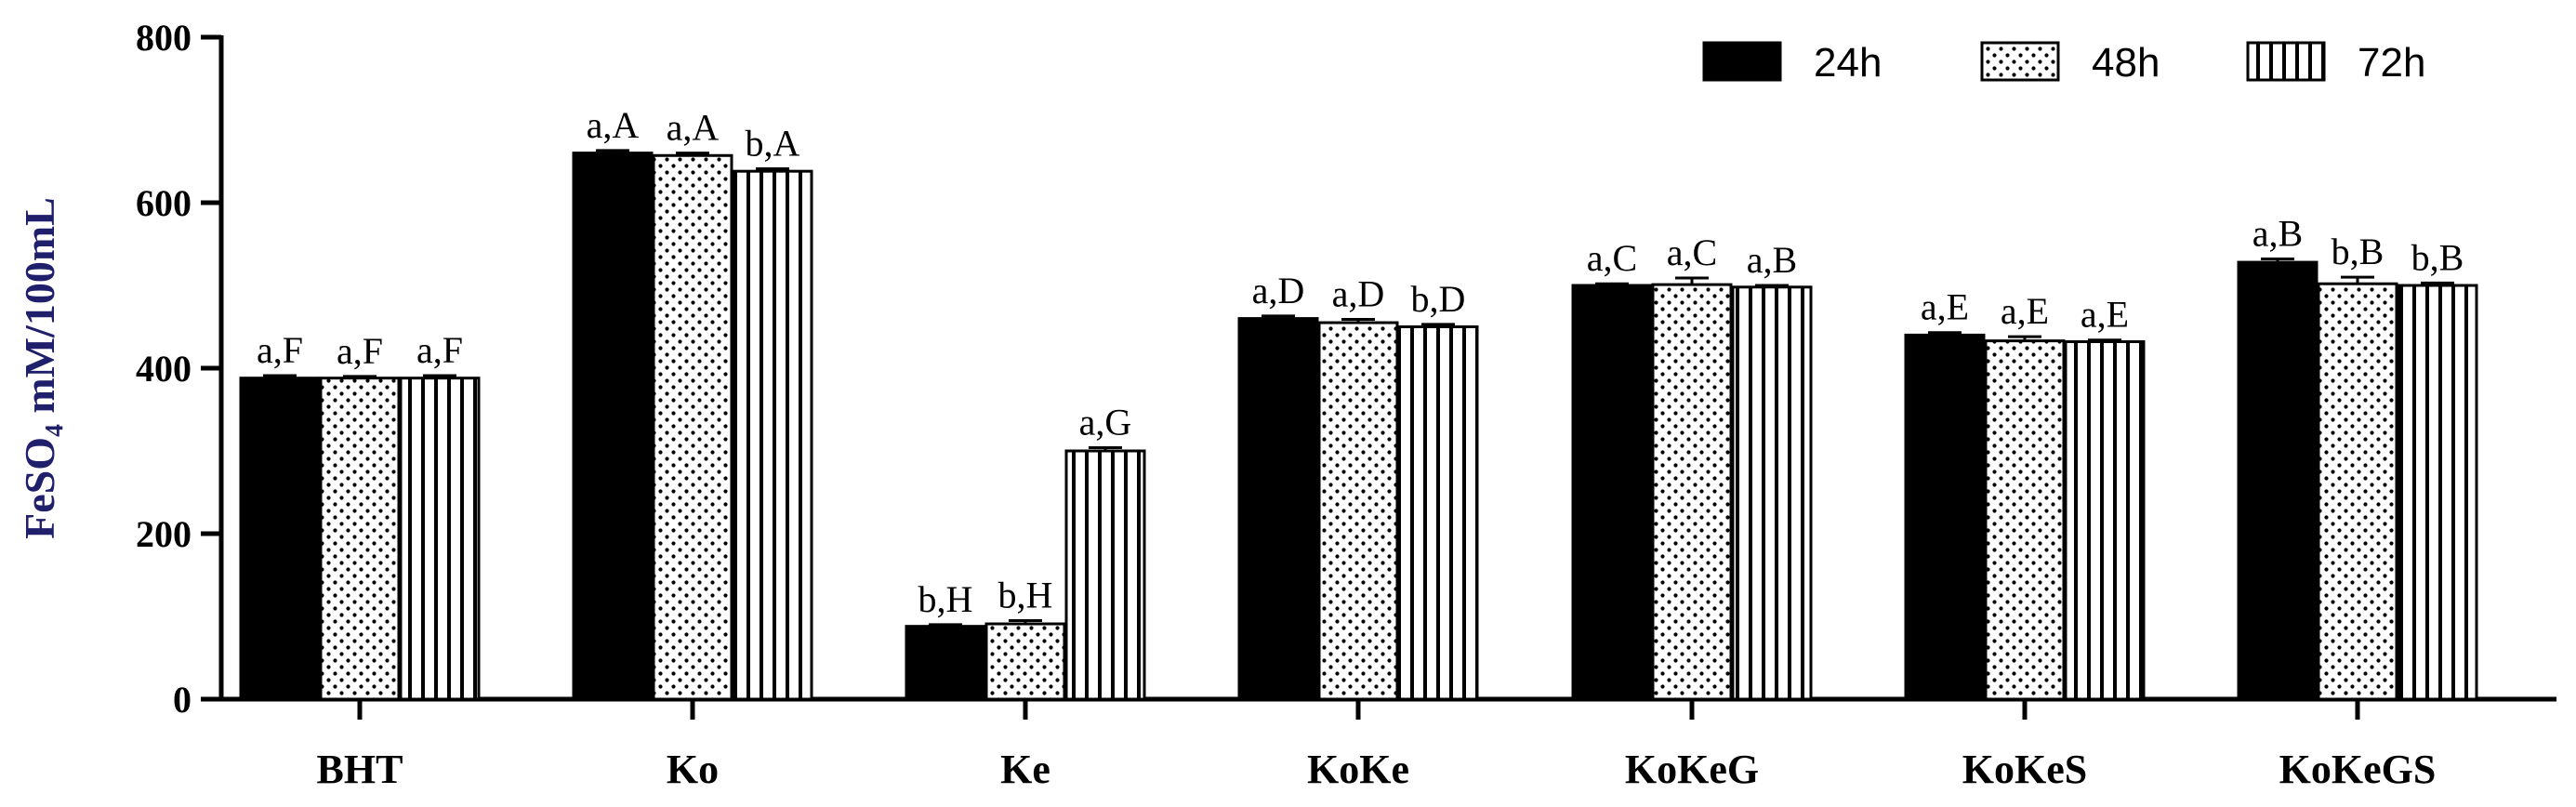 The width and height of the screenshot is (2576, 807). I want to click on legend-swatch-48h, so click(2020, 62).